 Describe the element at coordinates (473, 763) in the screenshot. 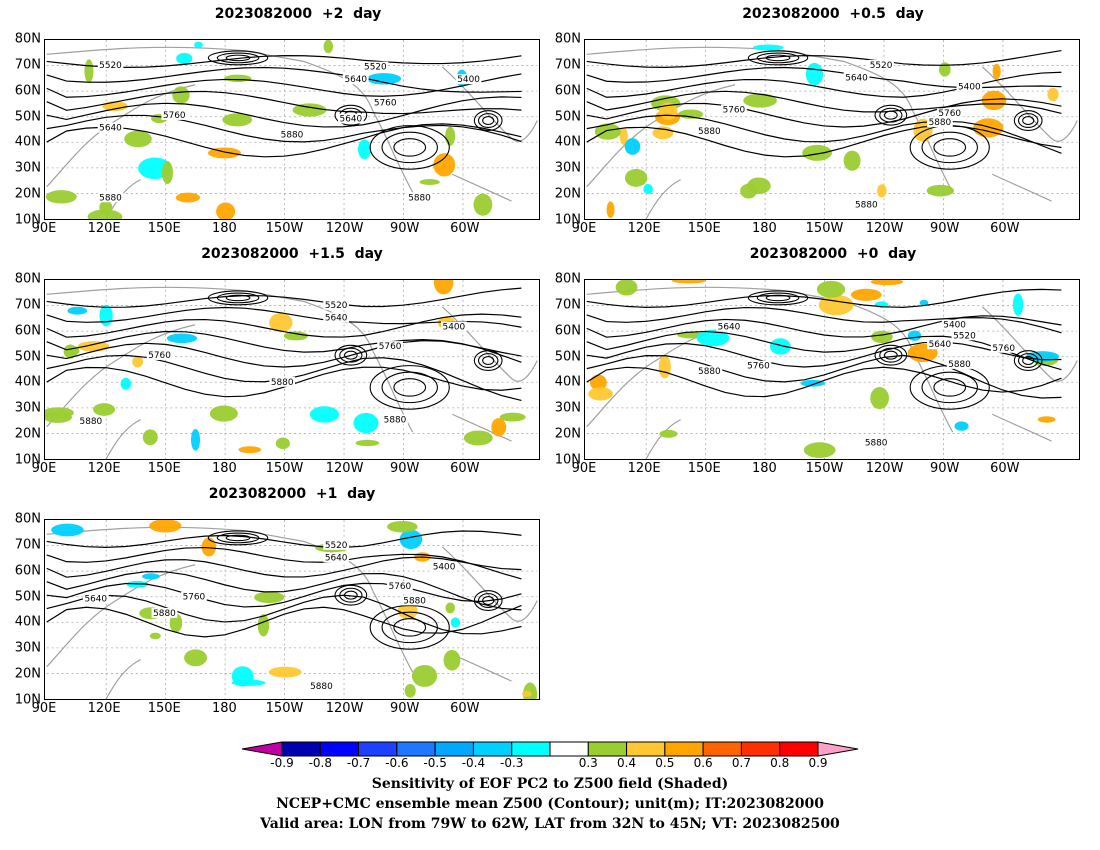

I see `colorbar-tick-label: -0.4` at that location.